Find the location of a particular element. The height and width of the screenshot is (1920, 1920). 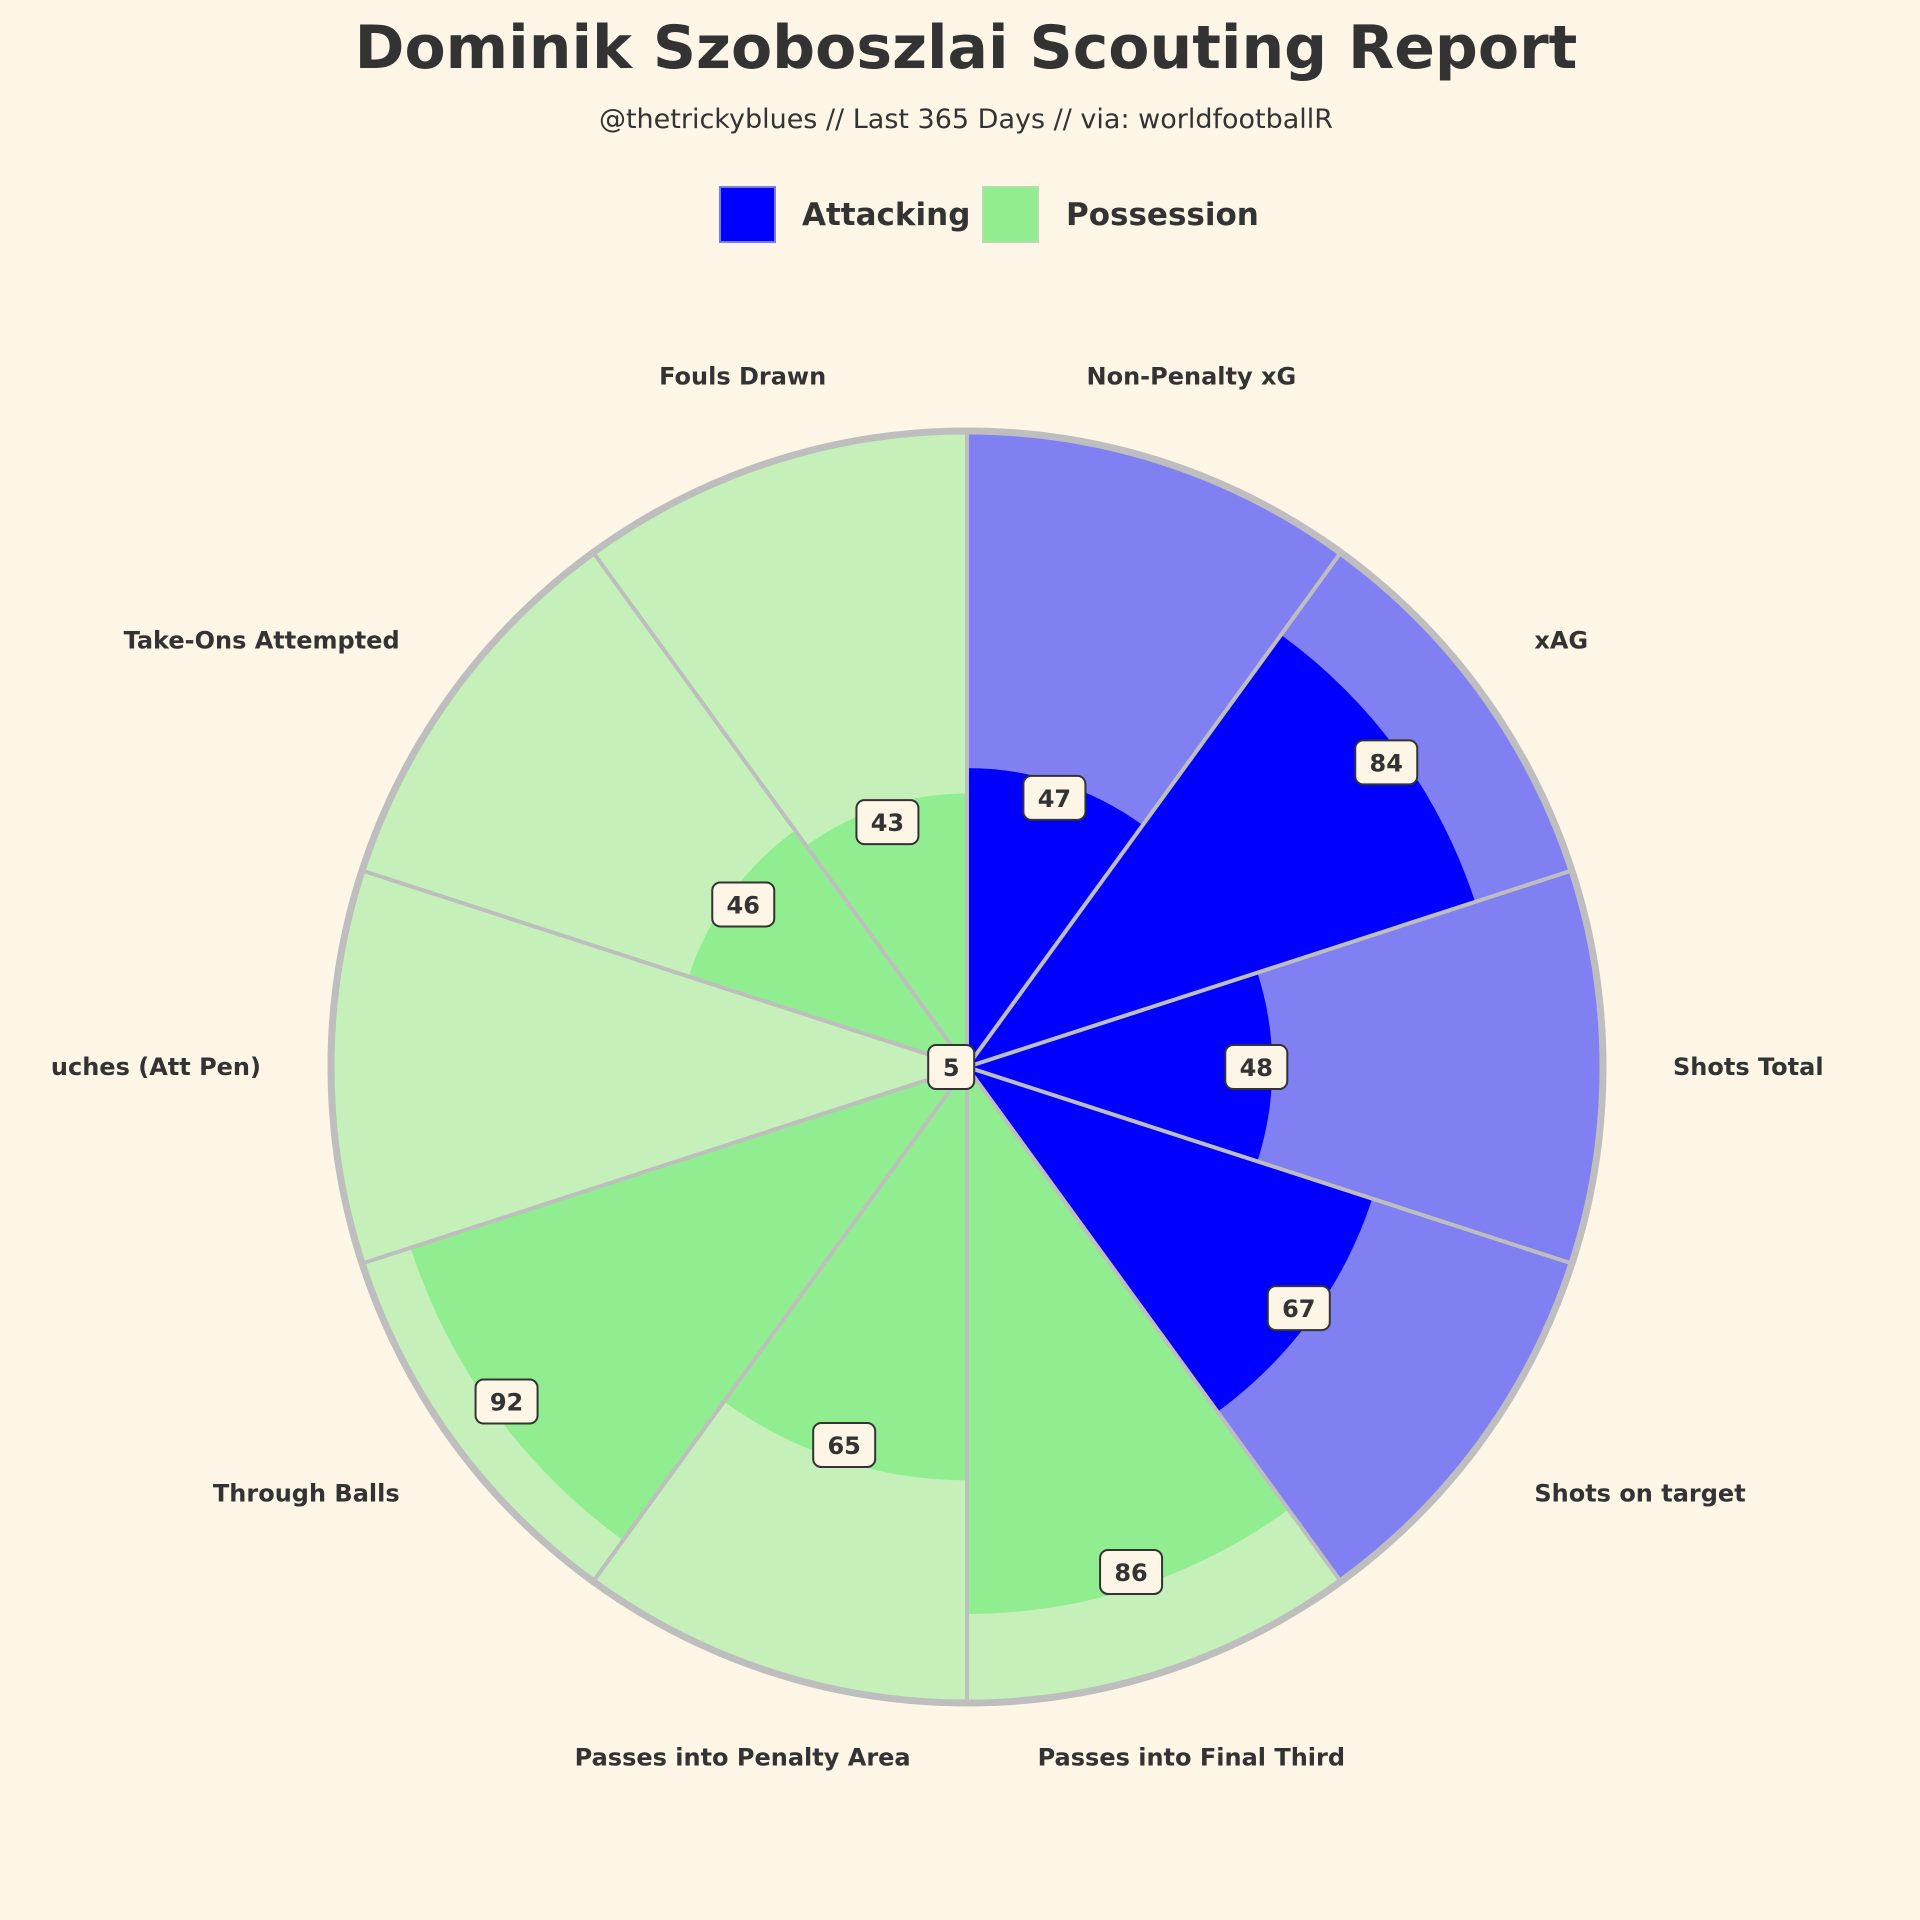

param-label-shots-on-target: Shots on target is located at coordinates (1639, 1494).